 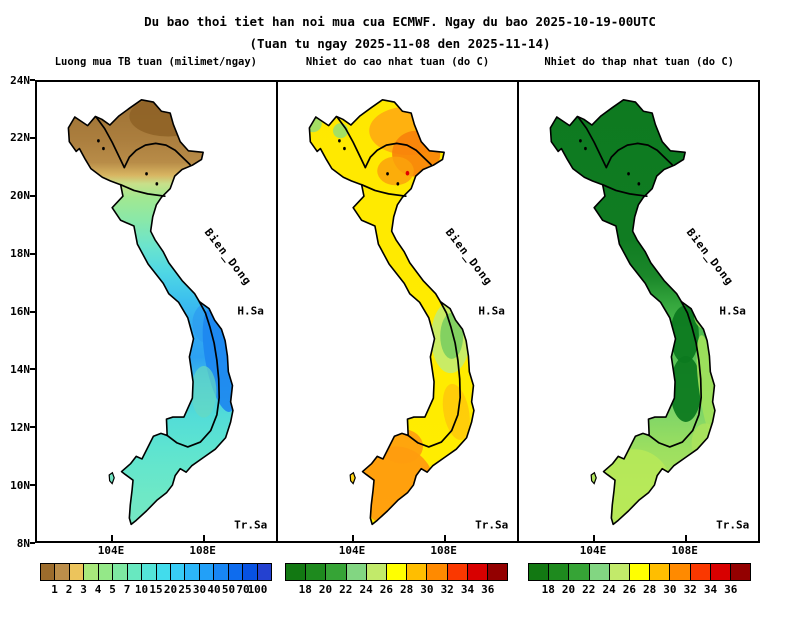 What do you see at coordinates (83, 589) in the screenshot?
I see `colorbar-tick-label: 3` at bounding box center [83, 589].